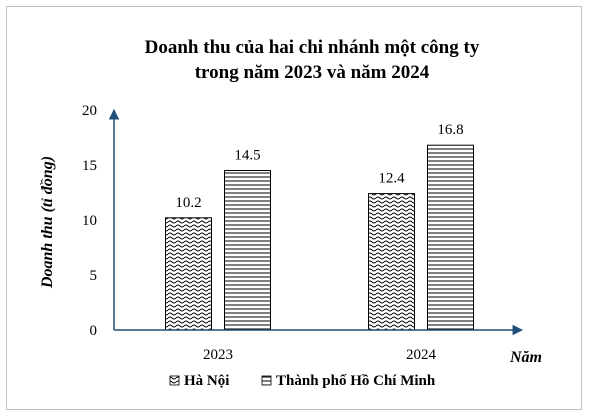 Image resolution: width=590 pixels, height=418 pixels. I want to click on x-tick-label: 2024, so click(421, 355).